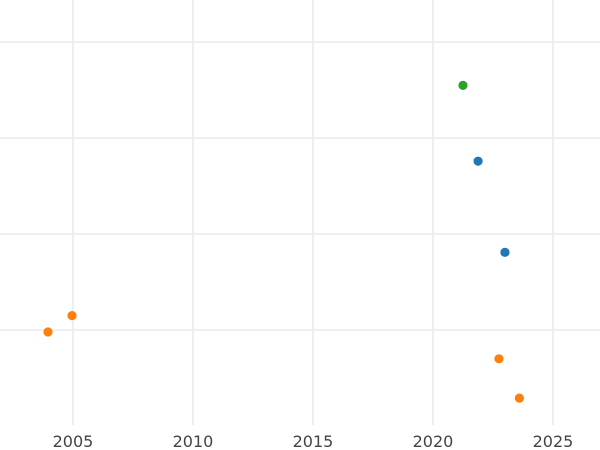 This screenshot has height=450, width=600. I want to click on x-tick-label: 2020, so click(433, 441).